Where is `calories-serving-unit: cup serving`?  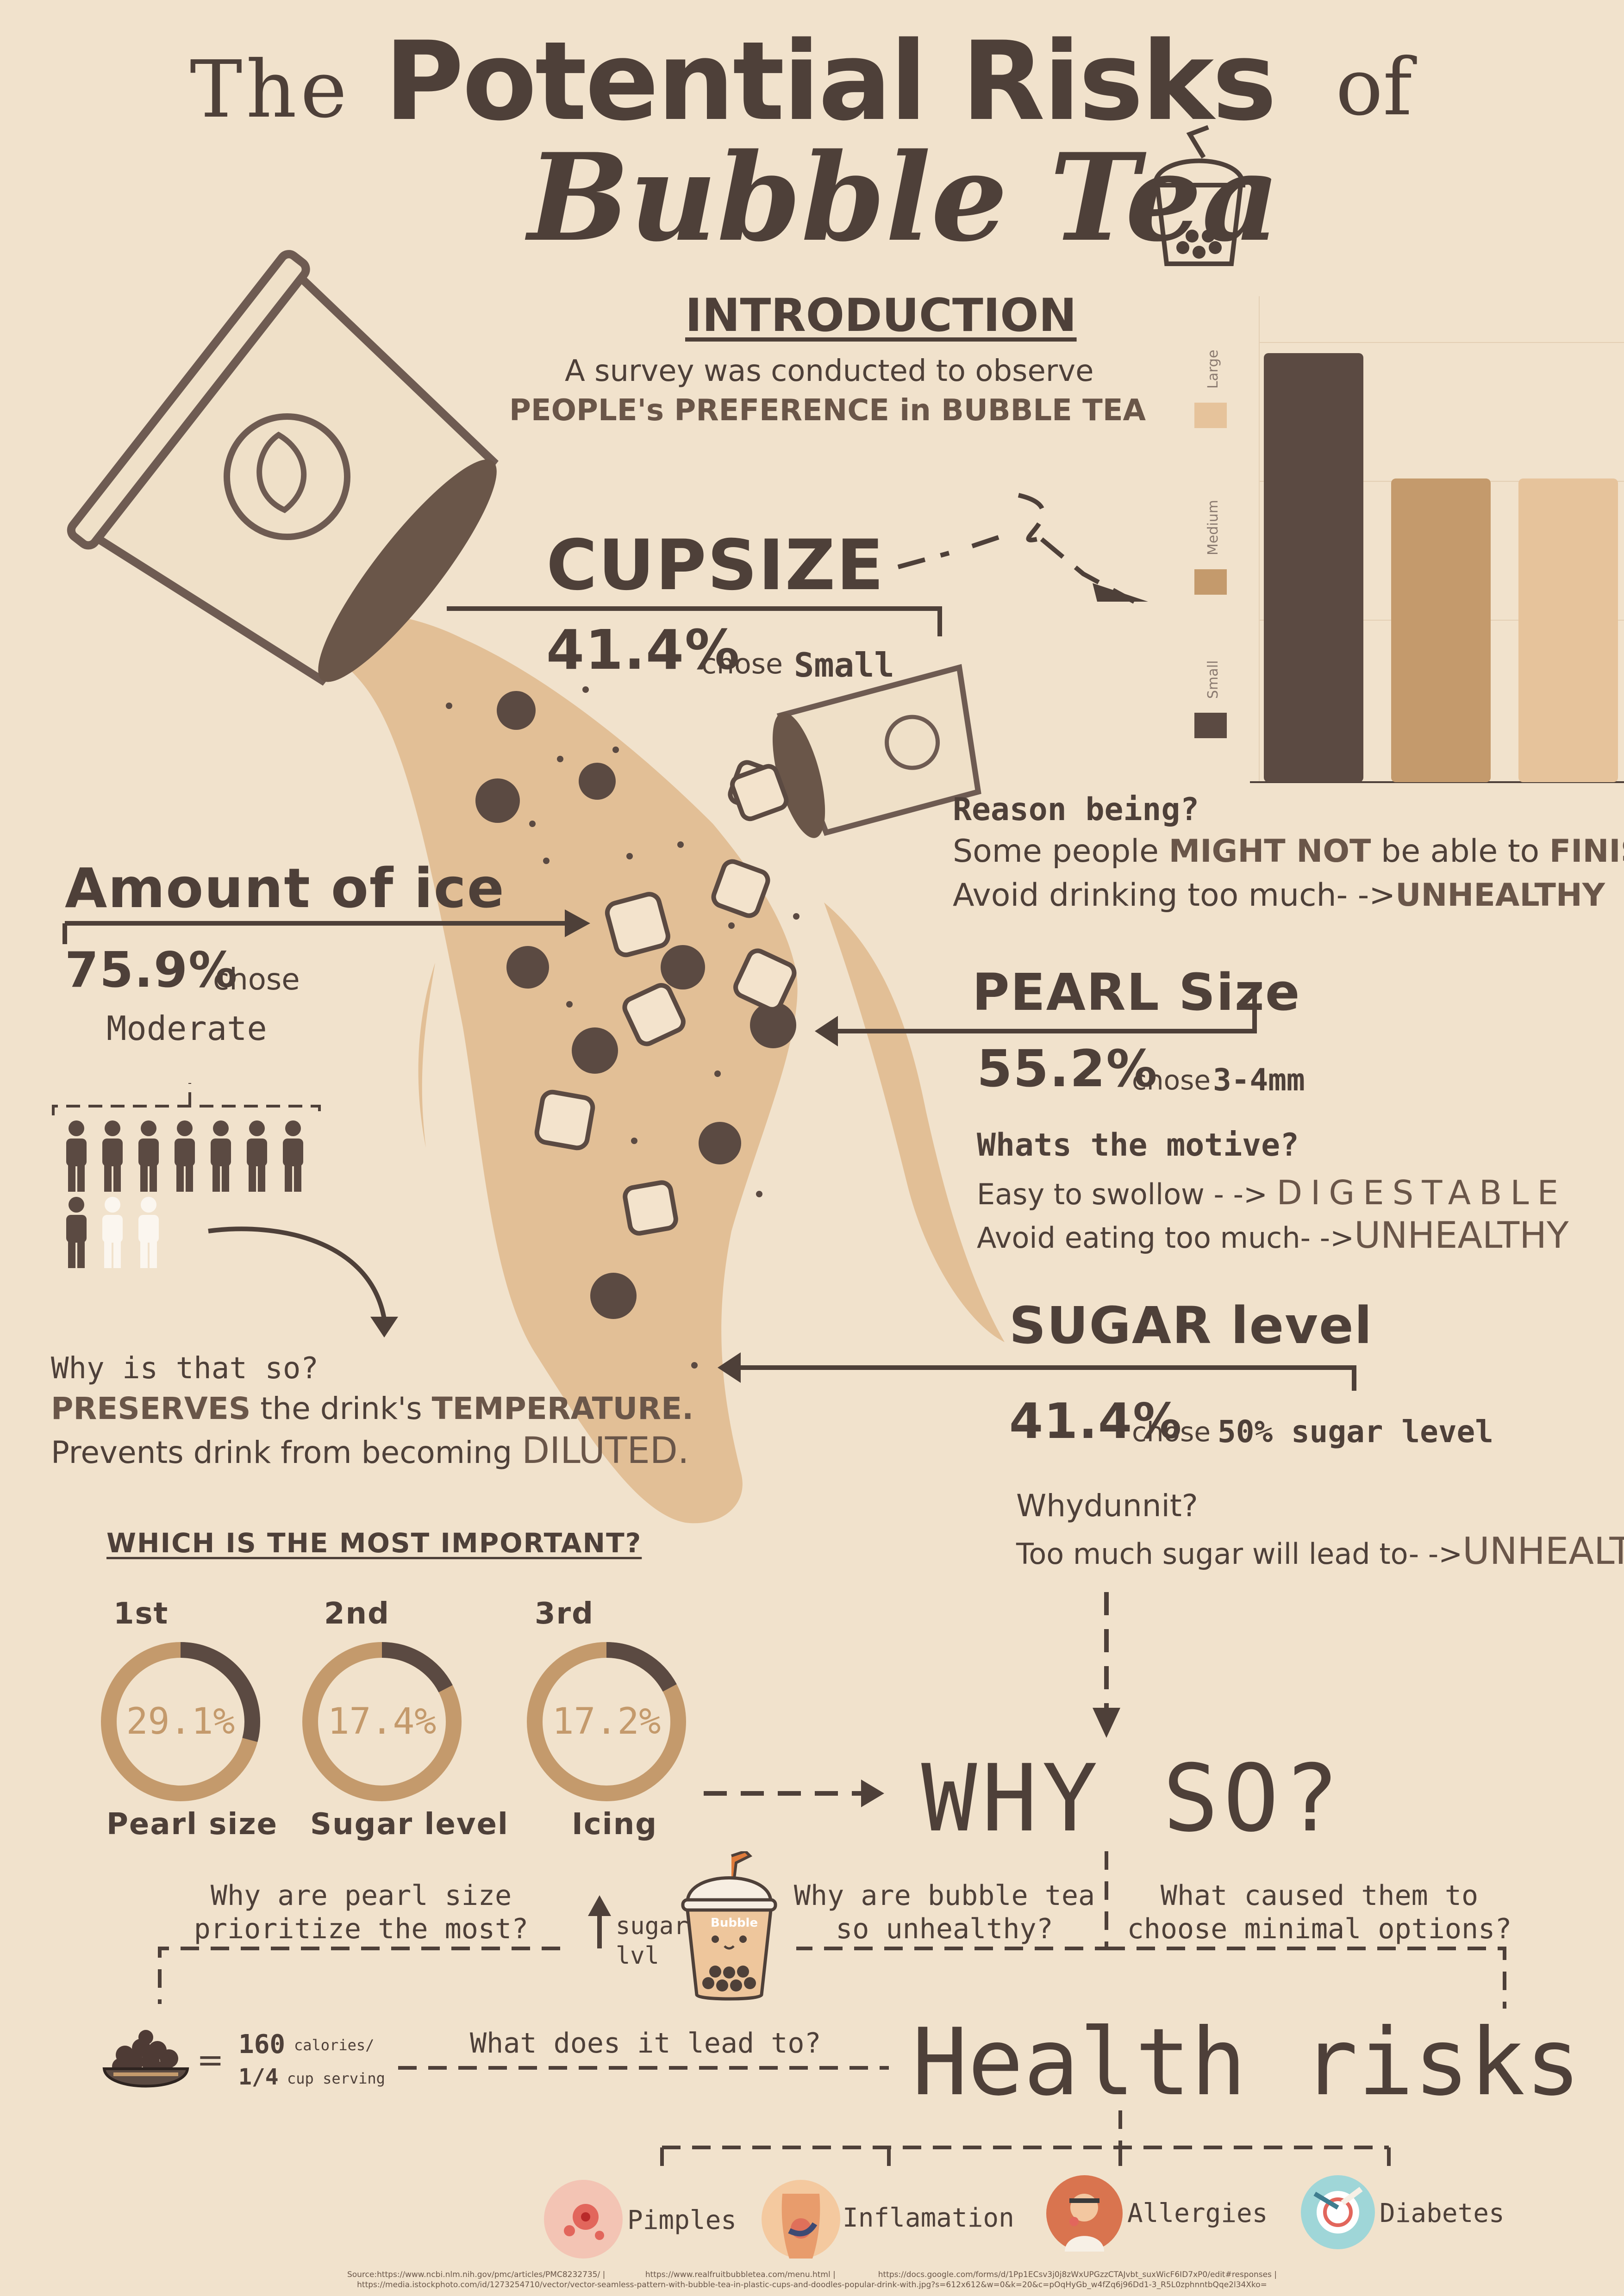 calories-serving-unit: cup serving is located at coordinates (336, 2078).